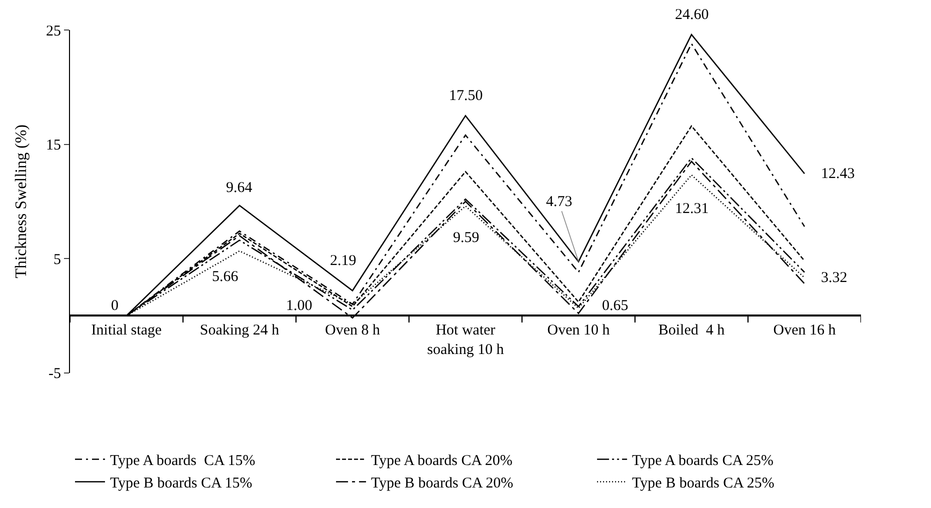 The width and height of the screenshot is (931, 508). Describe the element at coordinates (466, 238) in the screenshot. I see `annotation: 9.59` at that location.